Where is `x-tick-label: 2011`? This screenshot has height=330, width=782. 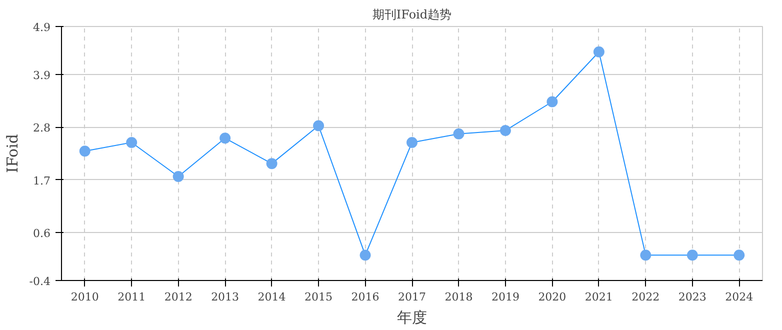 x-tick-label: 2011 is located at coordinates (132, 297).